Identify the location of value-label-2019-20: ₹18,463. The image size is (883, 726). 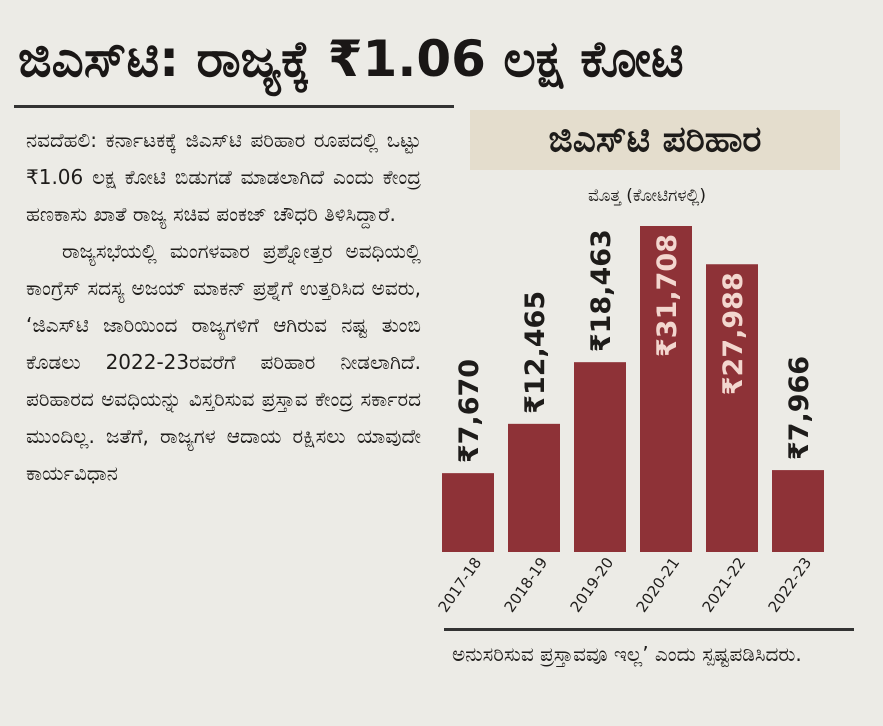
(601, 290).